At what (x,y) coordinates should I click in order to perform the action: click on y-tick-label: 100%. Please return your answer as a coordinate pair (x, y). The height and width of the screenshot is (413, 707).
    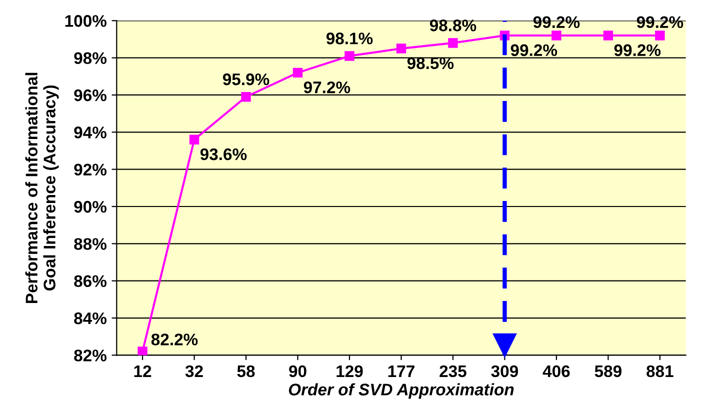
    Looking at the image, I should click on (85, 21).